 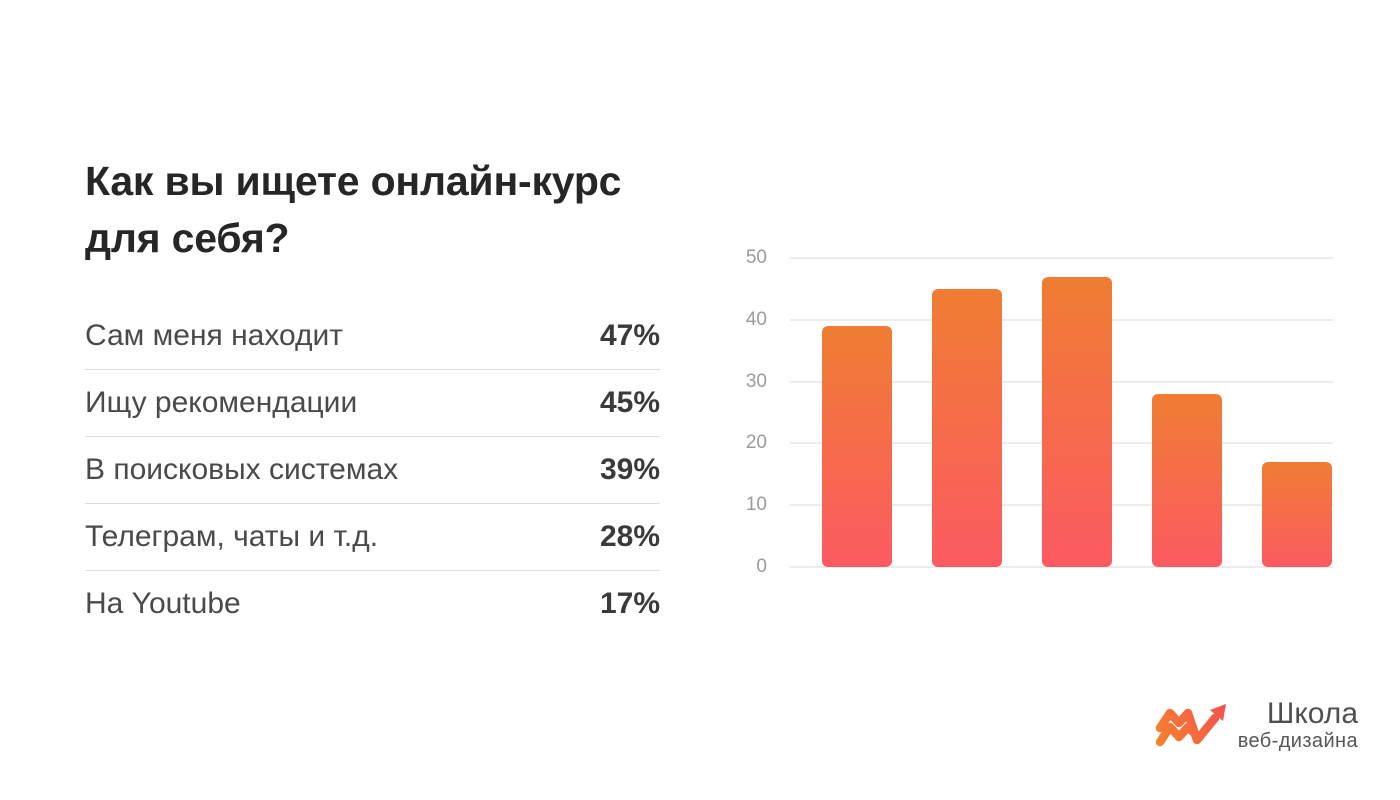 What do you see at coordinates (756, 257) in the screenshot?
I see `y-axis-tick-label: 50` at bounding box center [756, 257].